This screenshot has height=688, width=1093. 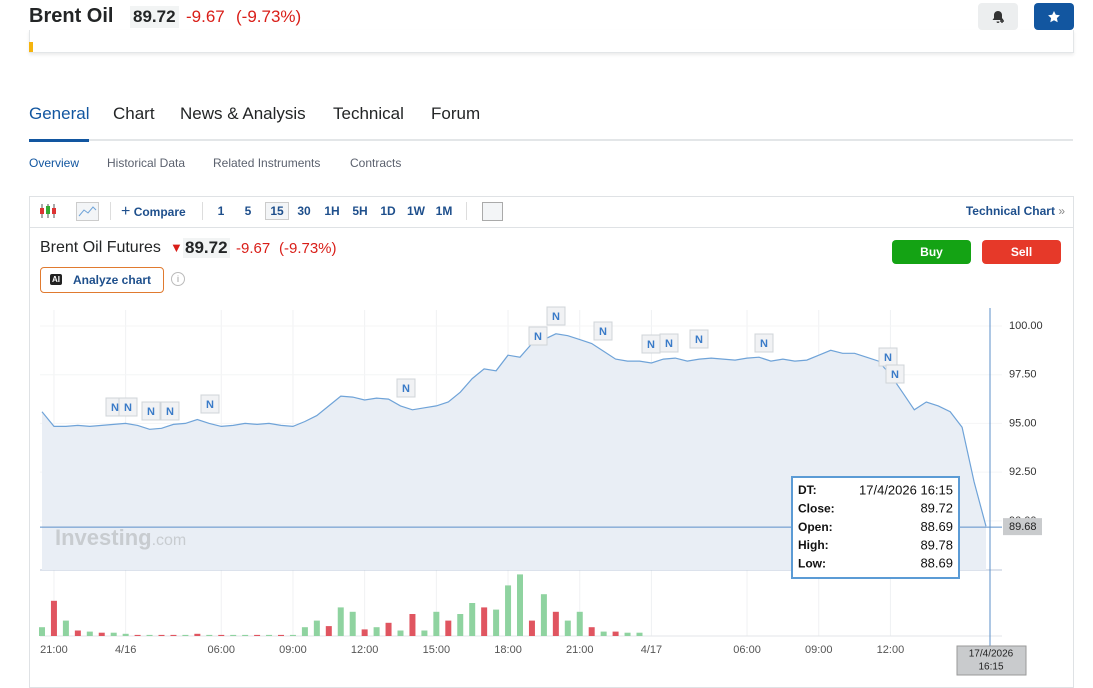 What do you see at coordinates (551, 227) in the screenshot?
I see `toolbar-rule` at bounding box center [551, 227].